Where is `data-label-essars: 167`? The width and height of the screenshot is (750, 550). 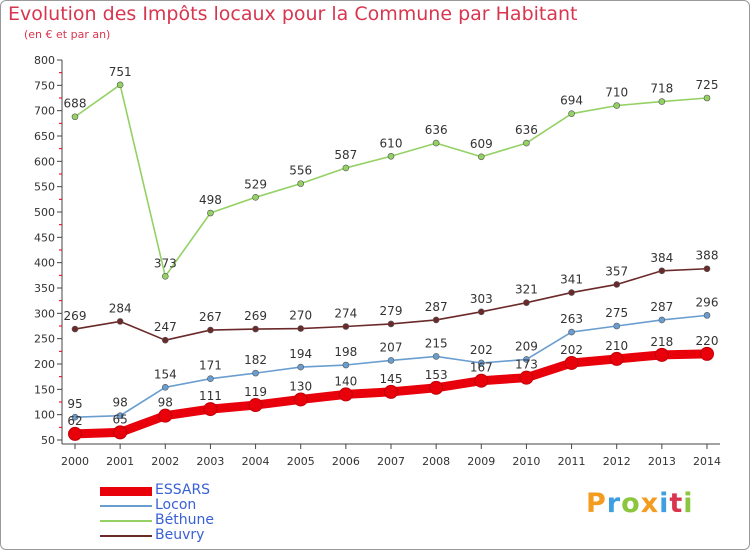
data-label-essars: 167 is located at coordinates (481, 368).